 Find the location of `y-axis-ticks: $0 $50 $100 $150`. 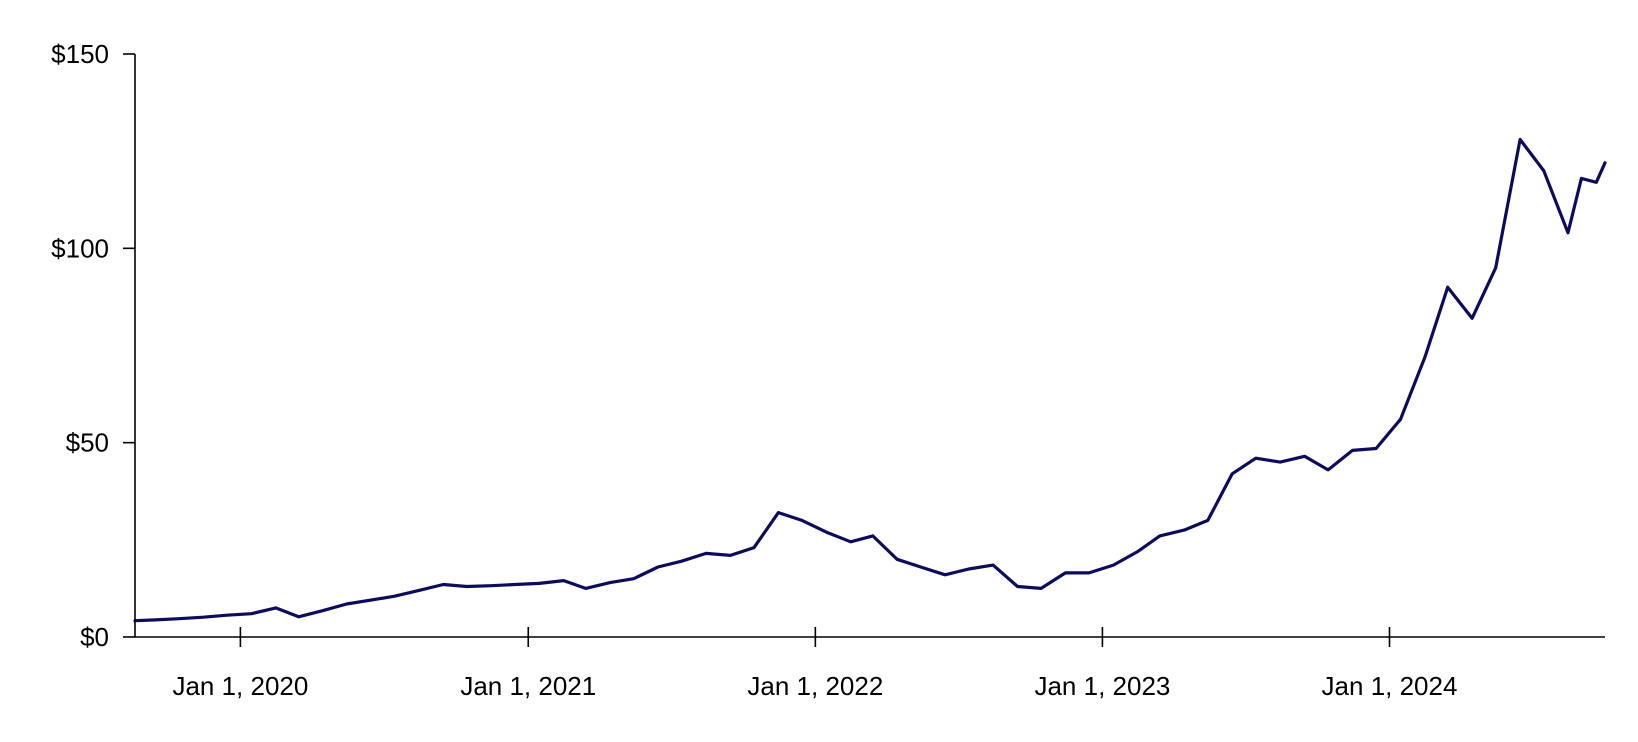

y-axis-ticks: $0 $50 $100 $150 is located at coordinates (93, 345).